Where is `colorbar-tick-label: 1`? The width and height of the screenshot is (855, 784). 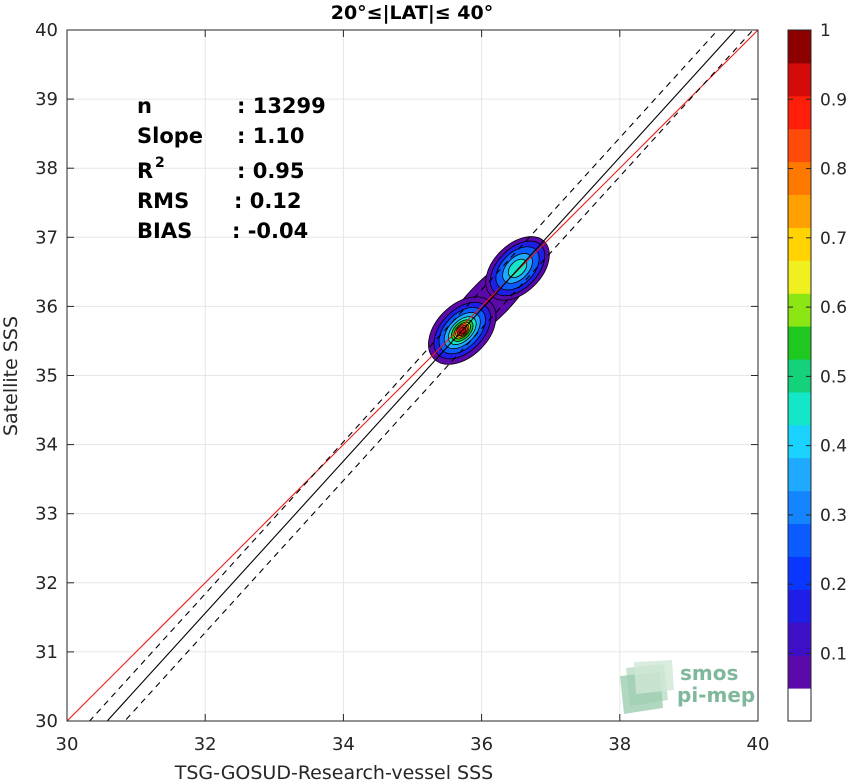
colorbar-tick-label: 1 is located at coordinates (825, 31).